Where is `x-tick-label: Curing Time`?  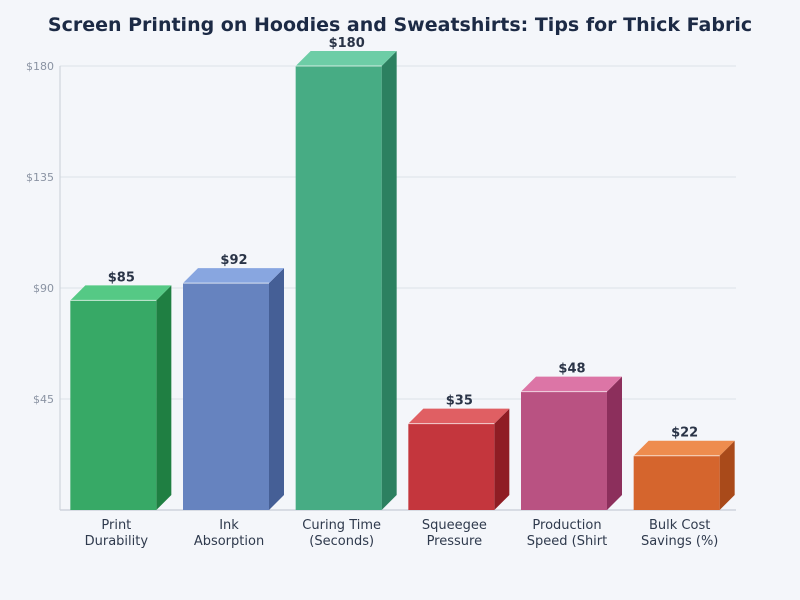
x-tick-label: Curing Time is located at coordinates (341, 525).